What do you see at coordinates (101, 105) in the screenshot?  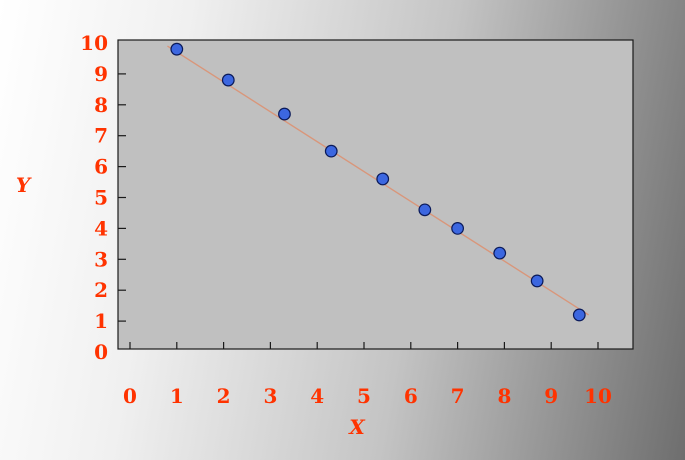 I see `y-tick-label: 8` at bounding box center [101, 105].